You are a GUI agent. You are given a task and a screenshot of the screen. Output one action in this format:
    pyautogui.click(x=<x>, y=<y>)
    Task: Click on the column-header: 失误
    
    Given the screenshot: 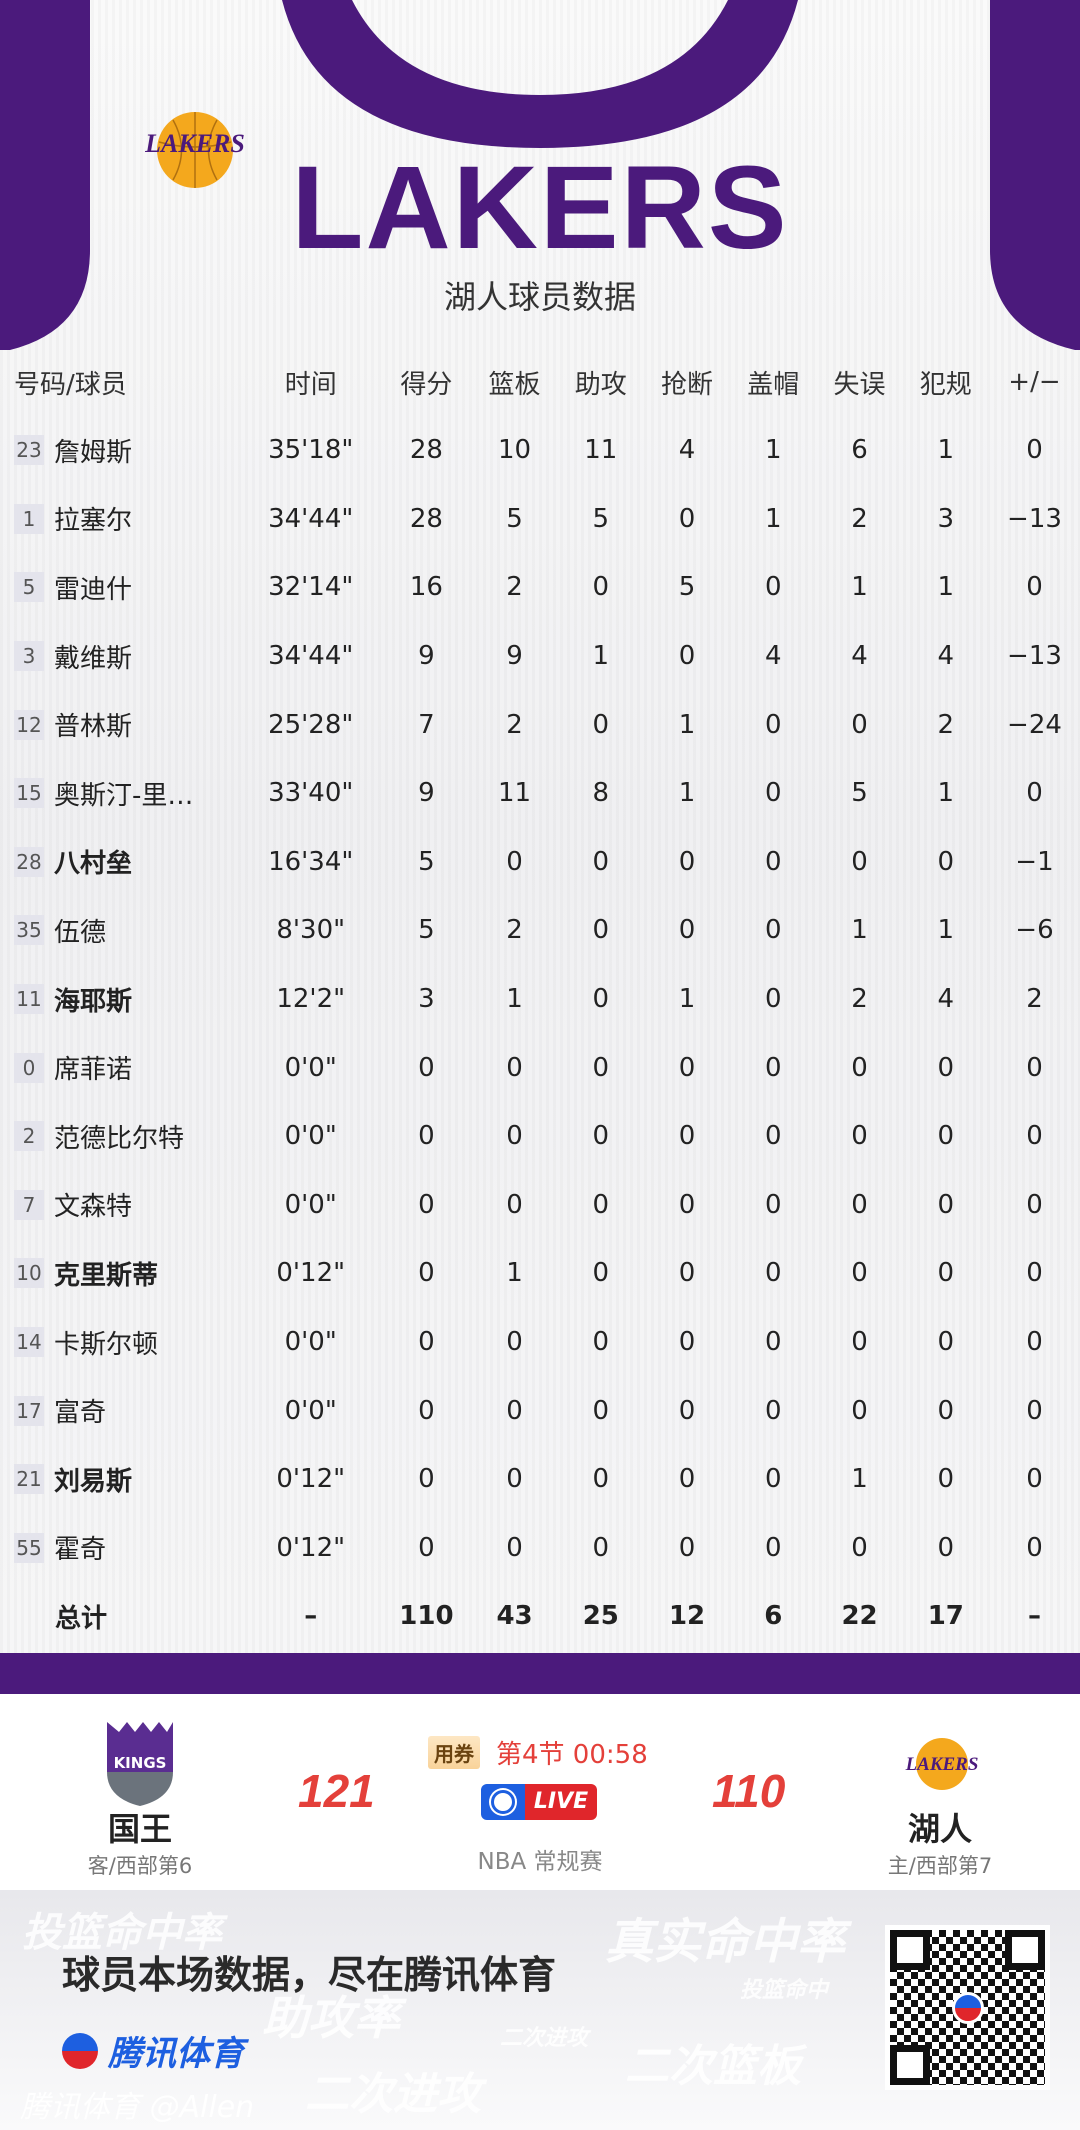 What is the action you would take?
    pyautogui.click(x=859, y=384)
    